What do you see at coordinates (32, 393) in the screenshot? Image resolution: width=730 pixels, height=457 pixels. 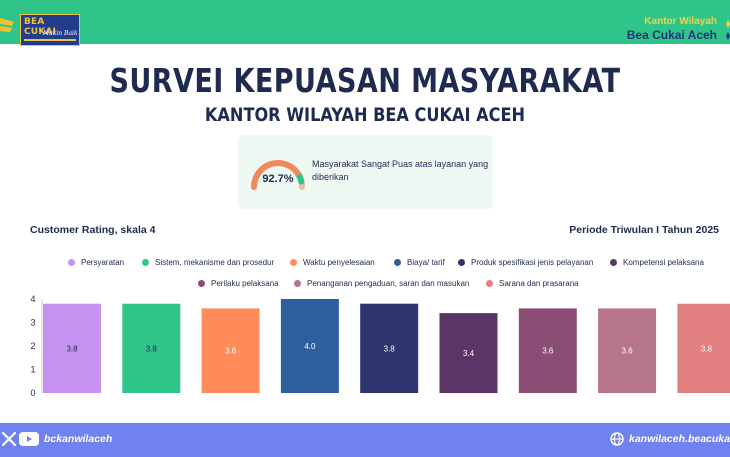 I see `y-tick-label: 0` at bounding box center [32, 393].